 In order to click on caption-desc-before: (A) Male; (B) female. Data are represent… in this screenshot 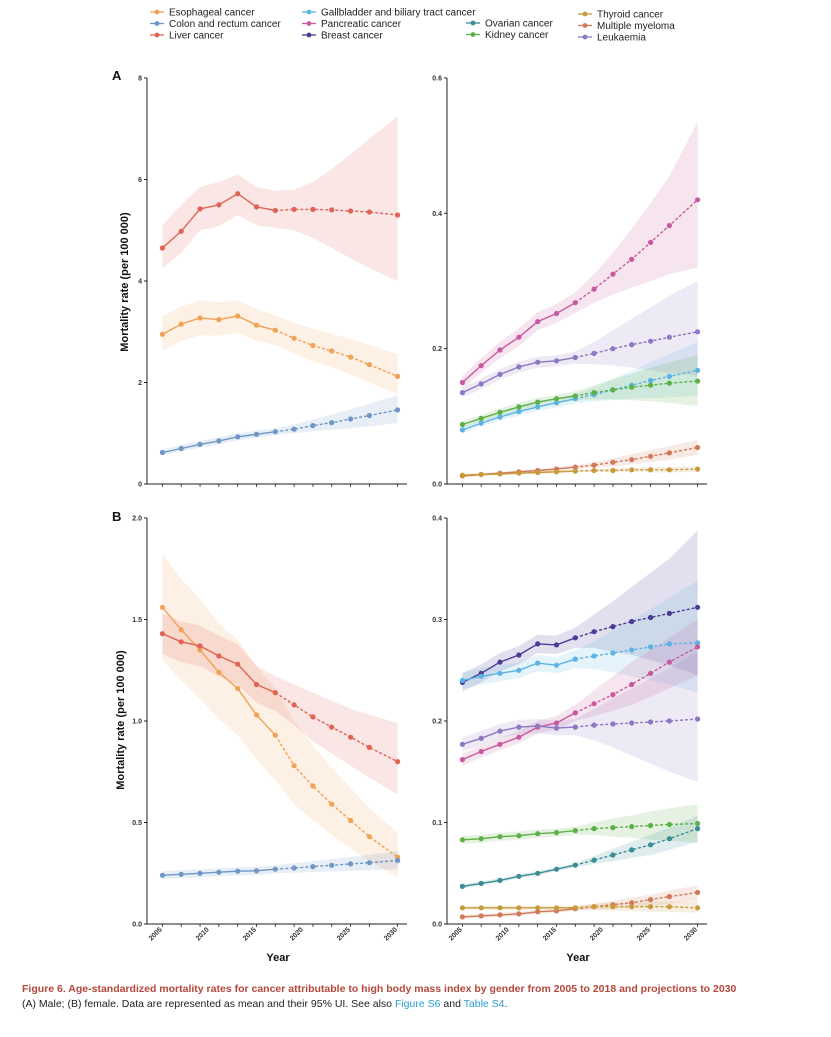, I will do `click(208, 1004)`.